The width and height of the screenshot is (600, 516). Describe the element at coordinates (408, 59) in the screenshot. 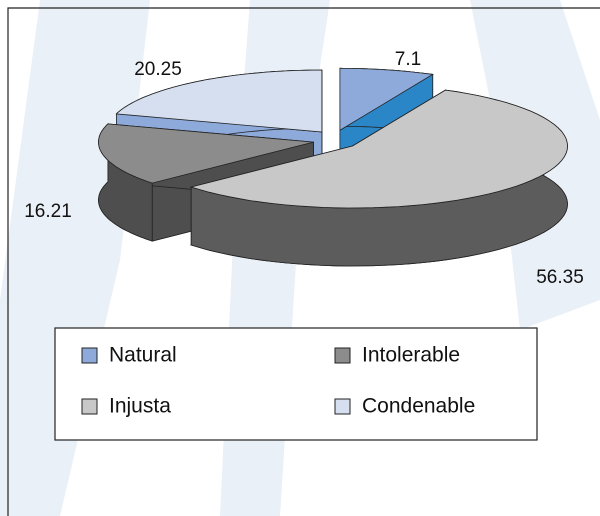

I see `data-label: 7.1` at that location.